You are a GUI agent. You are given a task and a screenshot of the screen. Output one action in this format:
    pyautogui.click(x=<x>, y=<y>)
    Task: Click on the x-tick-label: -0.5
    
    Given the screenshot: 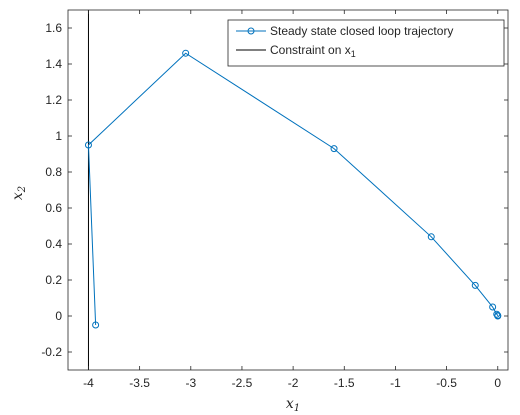 What is the action you would take?
    pyautogui.click(x=446, y=383)
    